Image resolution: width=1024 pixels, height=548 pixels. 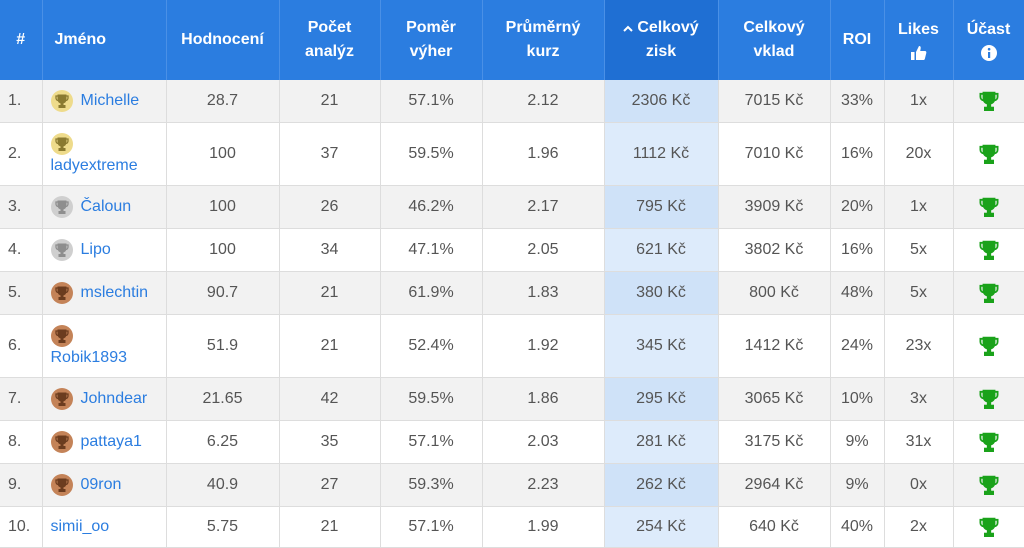 I want to click on name-cell: simii_oo, so click(x=104, y=527).